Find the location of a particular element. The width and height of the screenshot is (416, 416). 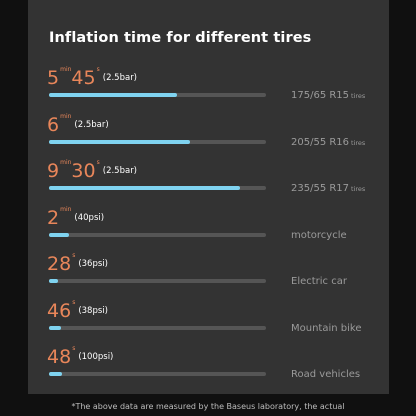

tire-label: motorcycle is located at coordinates (319, 235).